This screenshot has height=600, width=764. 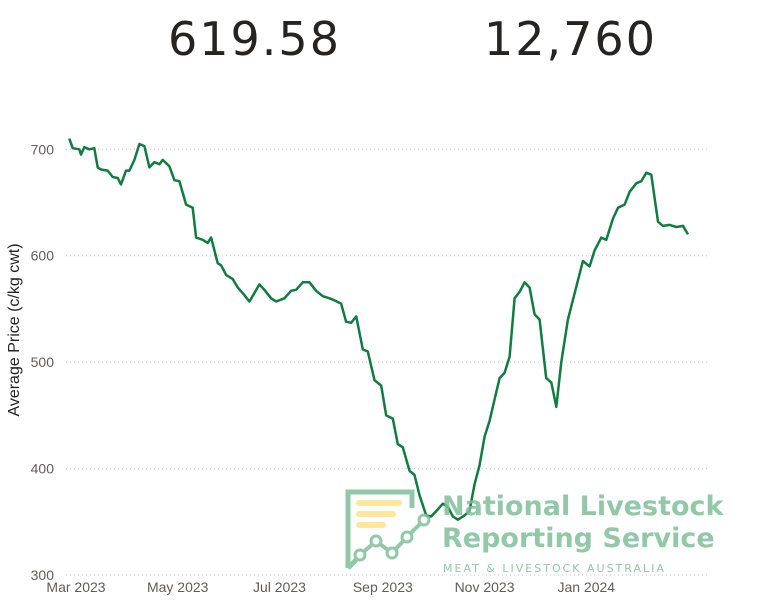 I want to click on nlrs-logo-icon, so click(x=388, y=529).